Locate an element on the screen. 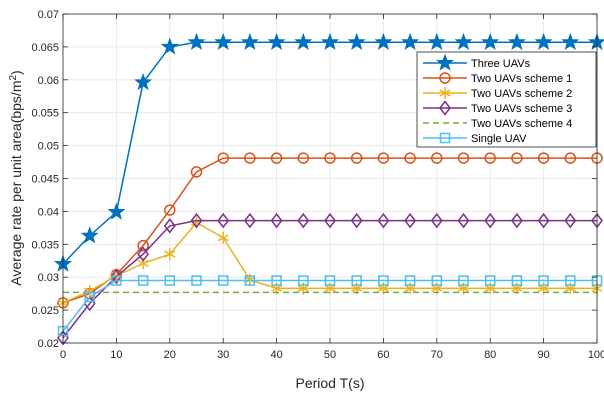 The width and height of the screenshot is (604, 394). legend-label: Three UAVs is located at coordinates (501, 64).